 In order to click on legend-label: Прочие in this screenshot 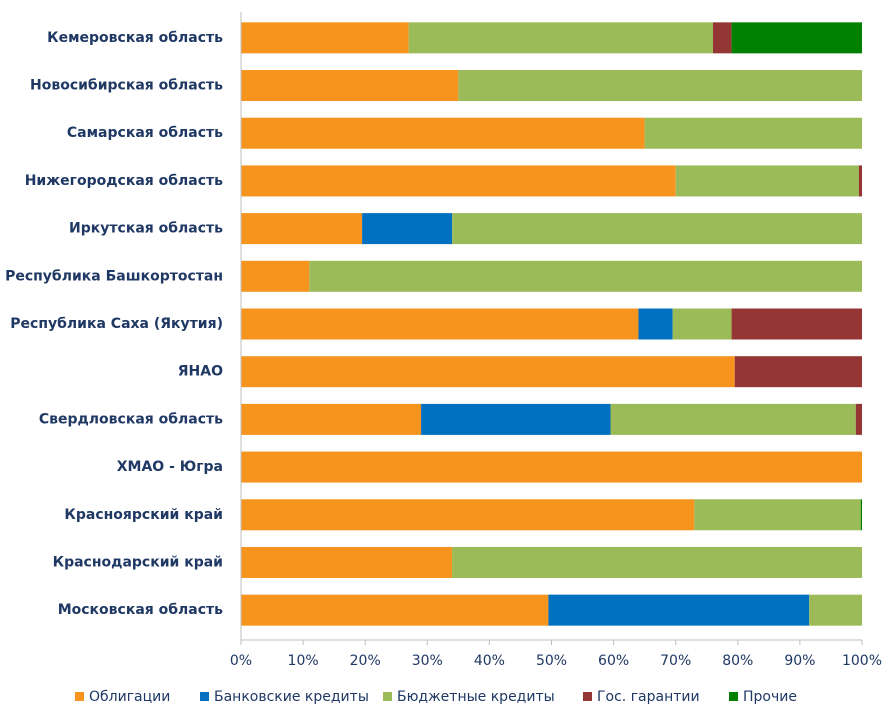, I will do `click(770, 697)`.